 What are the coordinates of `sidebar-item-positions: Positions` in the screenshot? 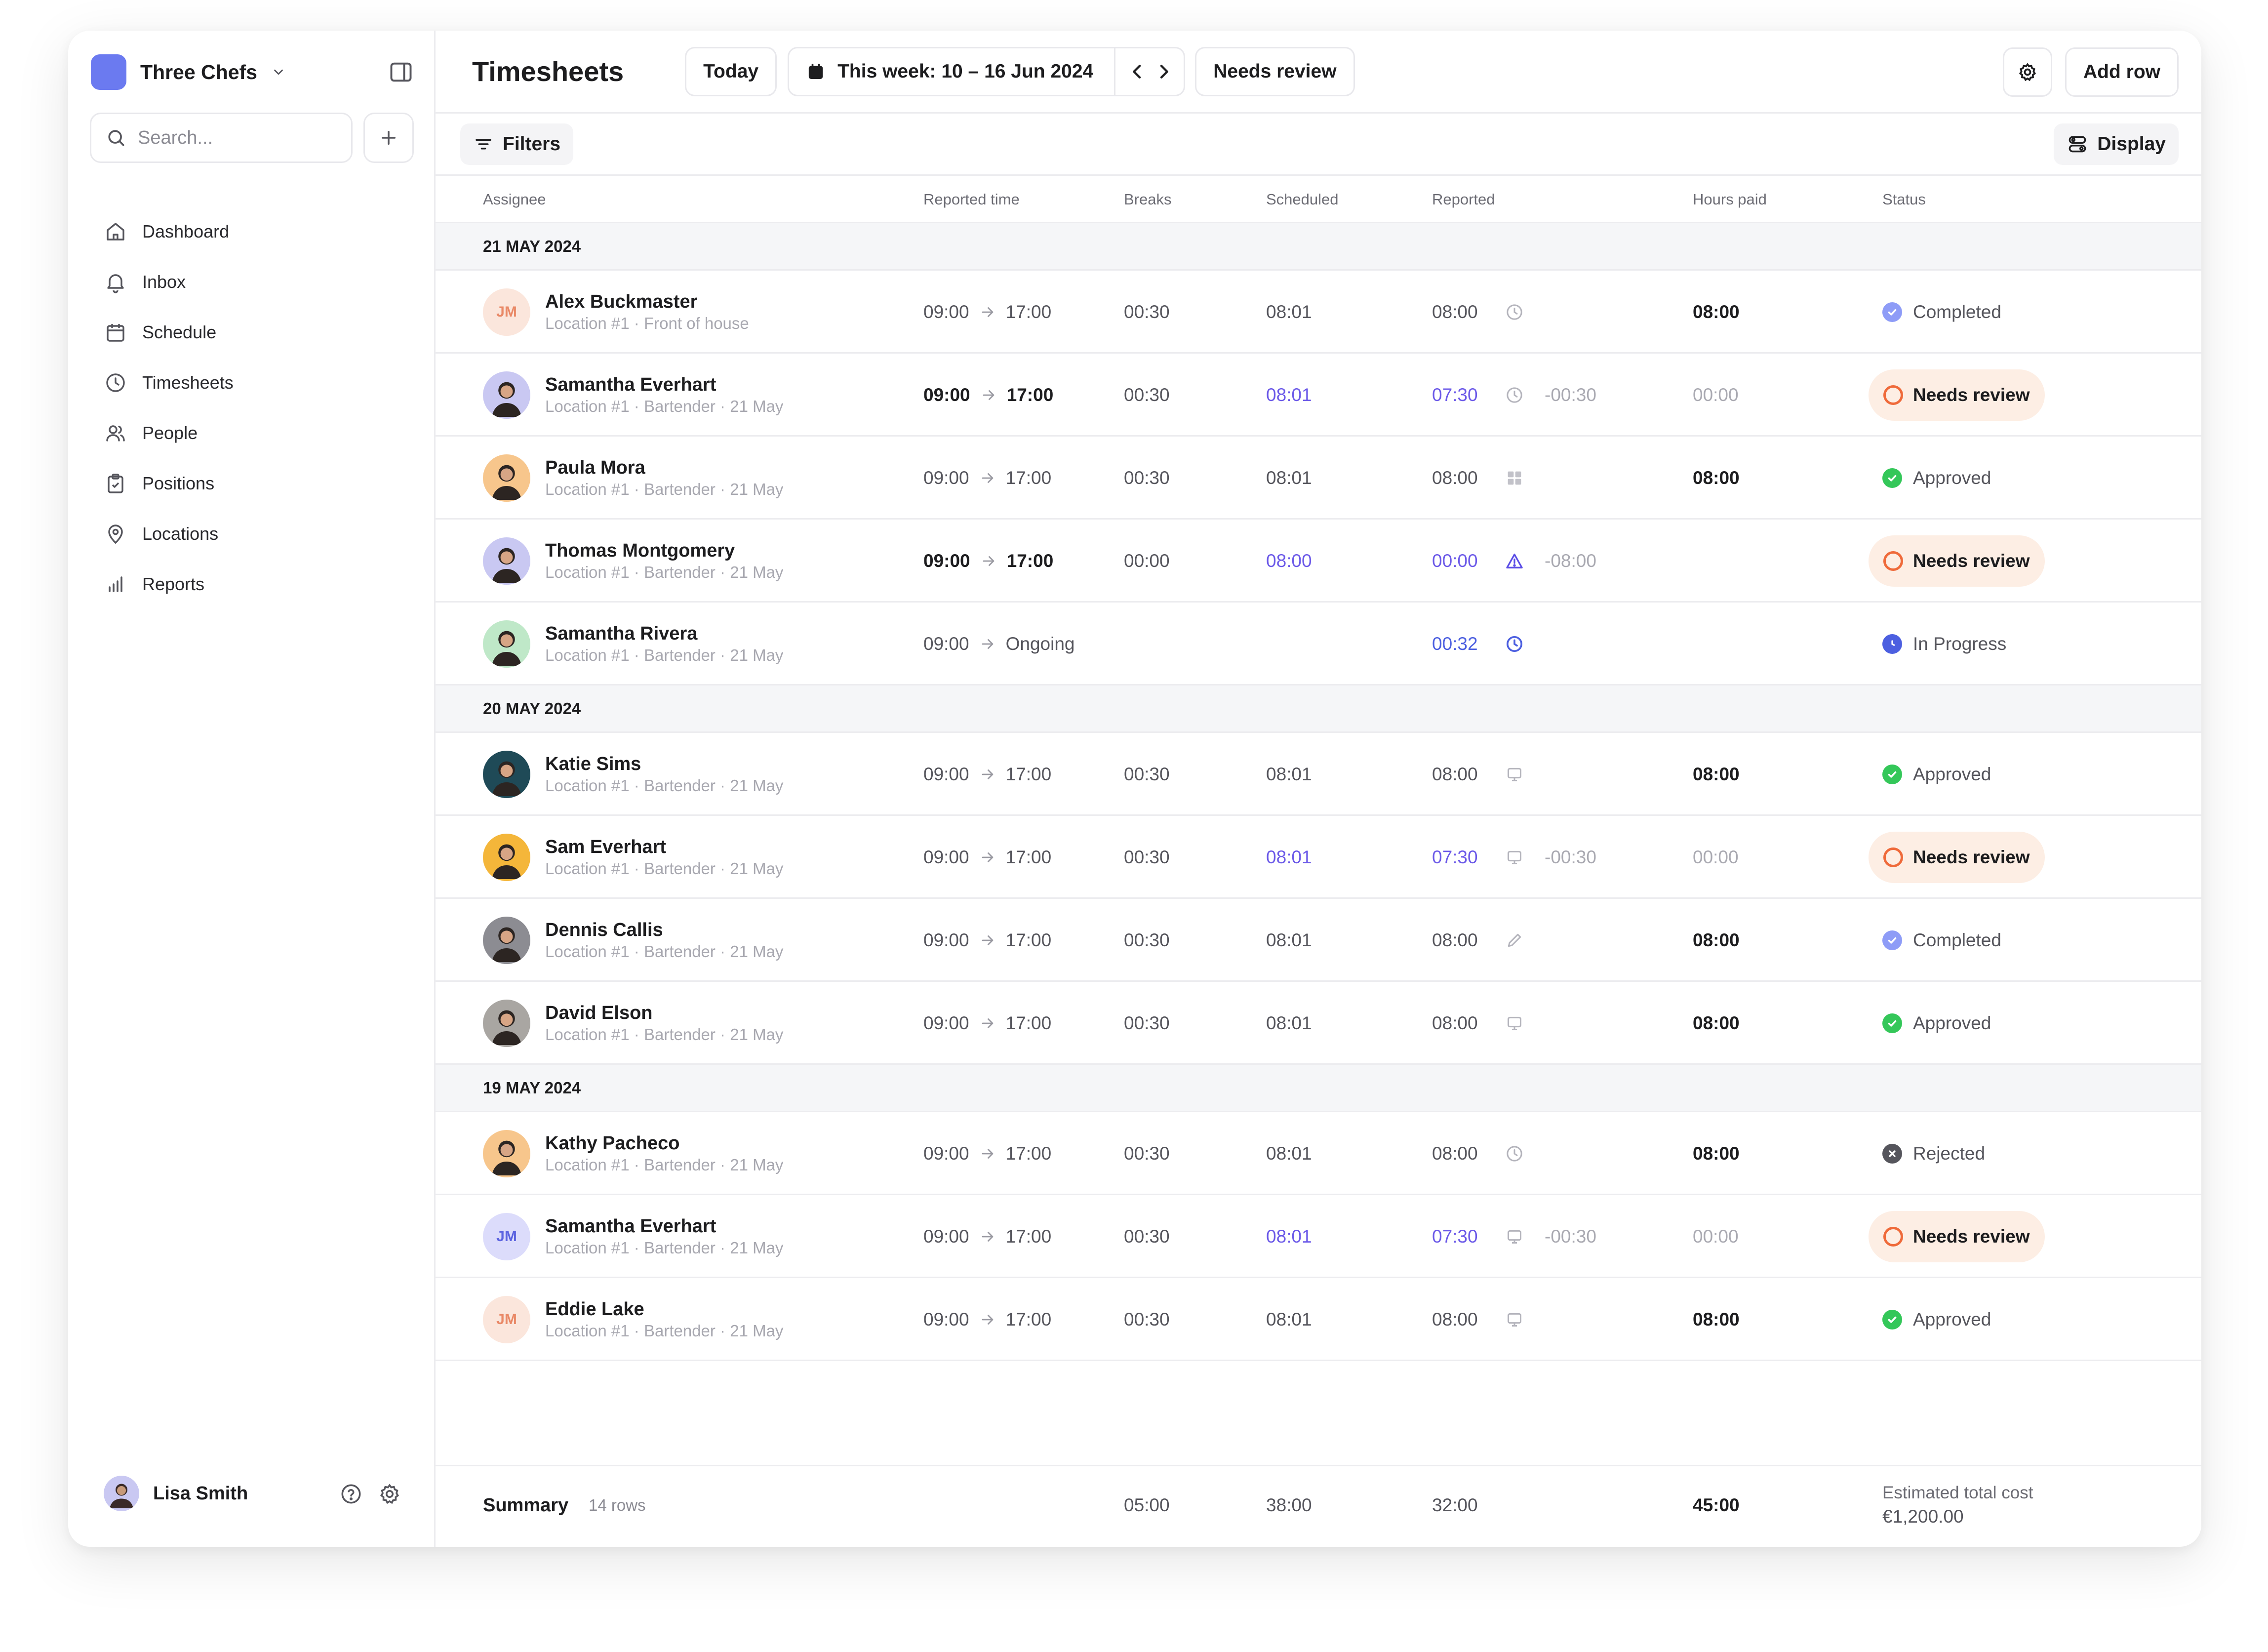 It's located at (169, 484).